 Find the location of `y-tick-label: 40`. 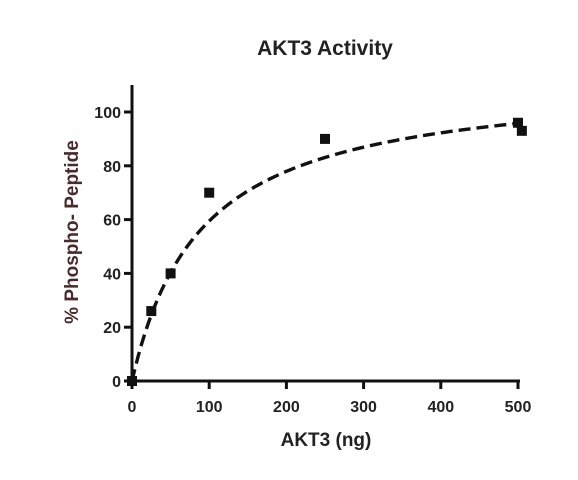

y-tick-label: 40 is located at coordinates (112, 274).